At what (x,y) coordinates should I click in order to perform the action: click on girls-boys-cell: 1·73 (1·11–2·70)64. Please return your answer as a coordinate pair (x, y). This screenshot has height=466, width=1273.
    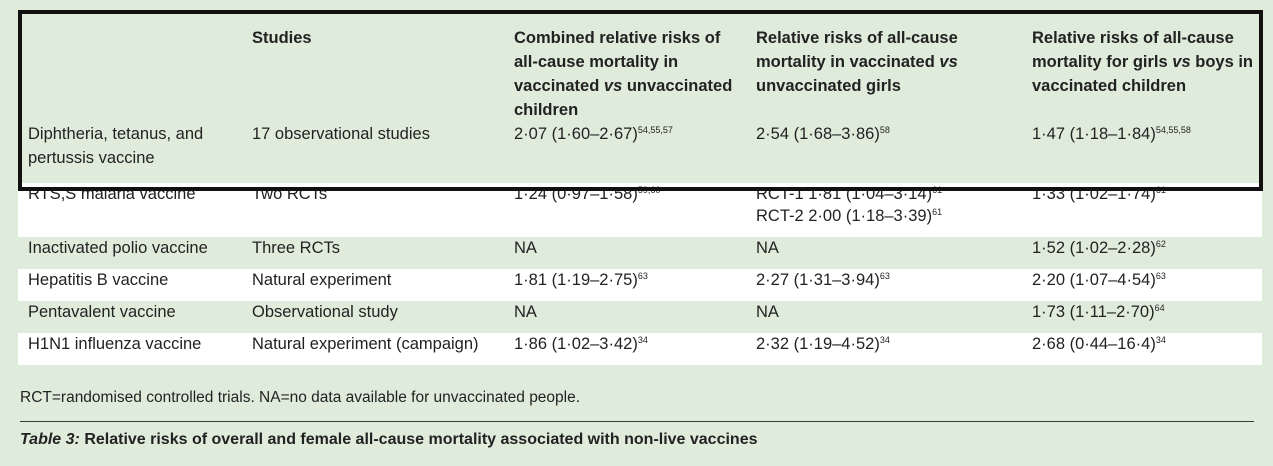
    Looking at the image, I should click on (1142, 317).